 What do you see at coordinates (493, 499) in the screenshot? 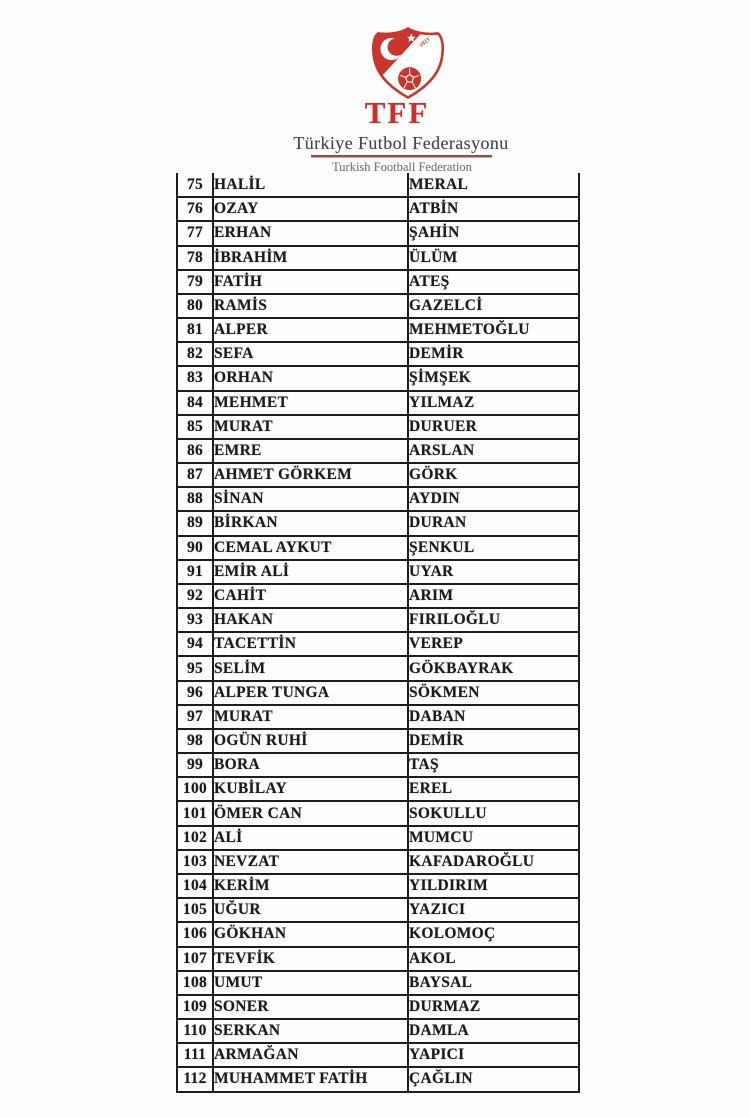
I see `row-last-name-cell: AYDIN` at bounding box center [493, 499].